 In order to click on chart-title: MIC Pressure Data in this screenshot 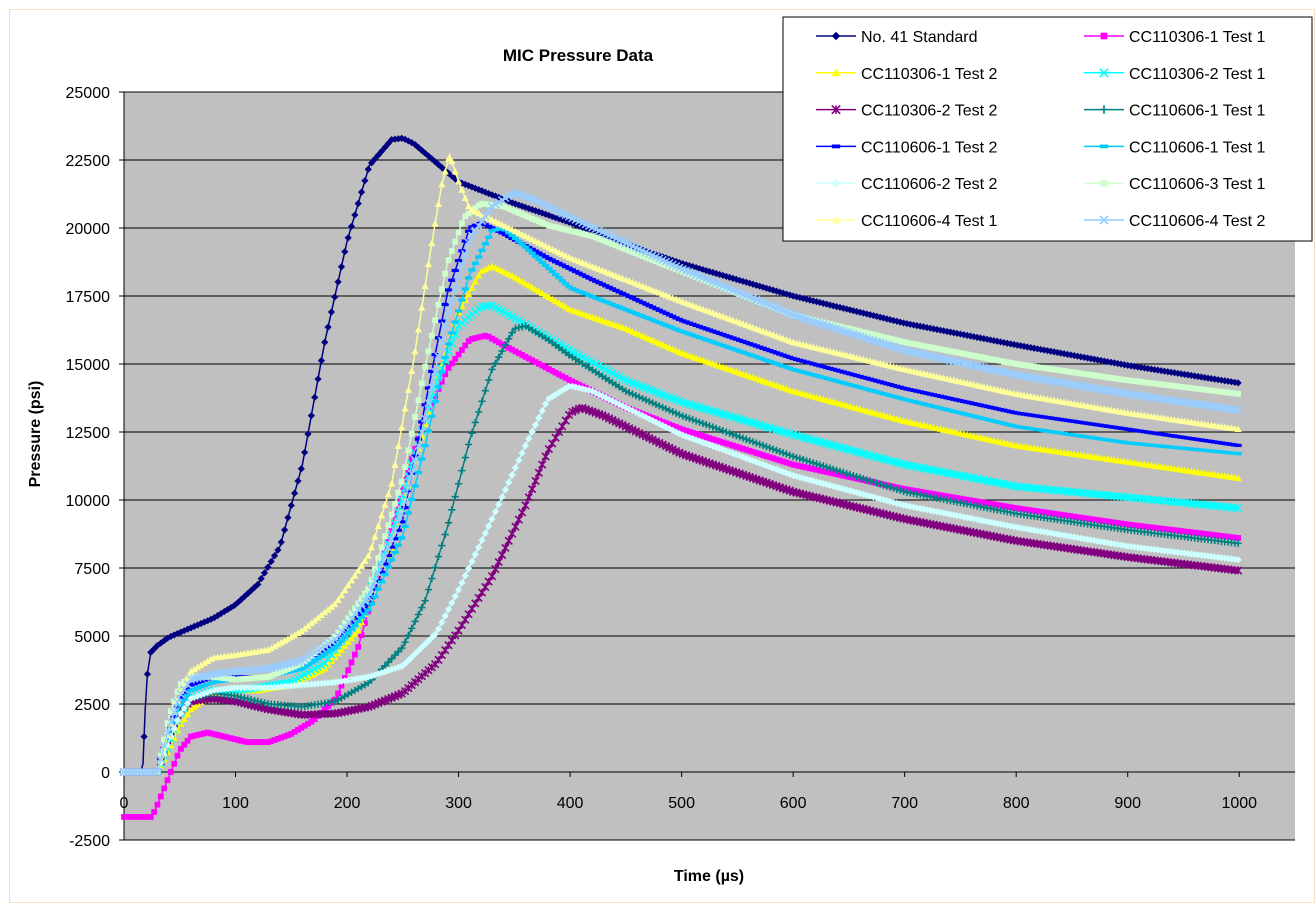, I will do `click(578, 55)`.